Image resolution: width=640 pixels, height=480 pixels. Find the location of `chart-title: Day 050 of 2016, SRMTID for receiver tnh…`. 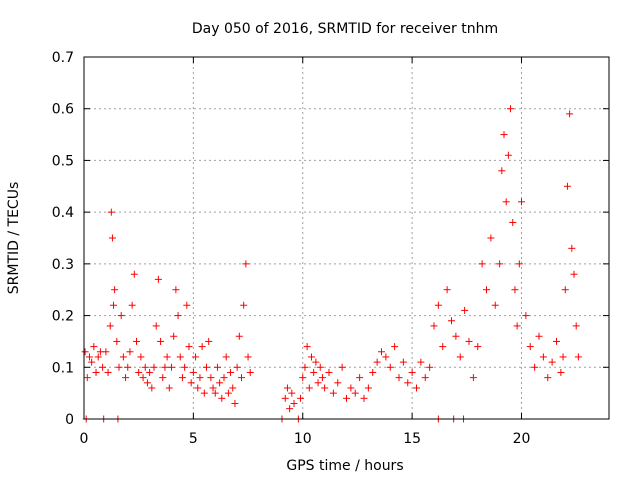

chart-title: Day 050 of 2016, SRMTID for receiver tnh… is located at coordinates (345, 29).